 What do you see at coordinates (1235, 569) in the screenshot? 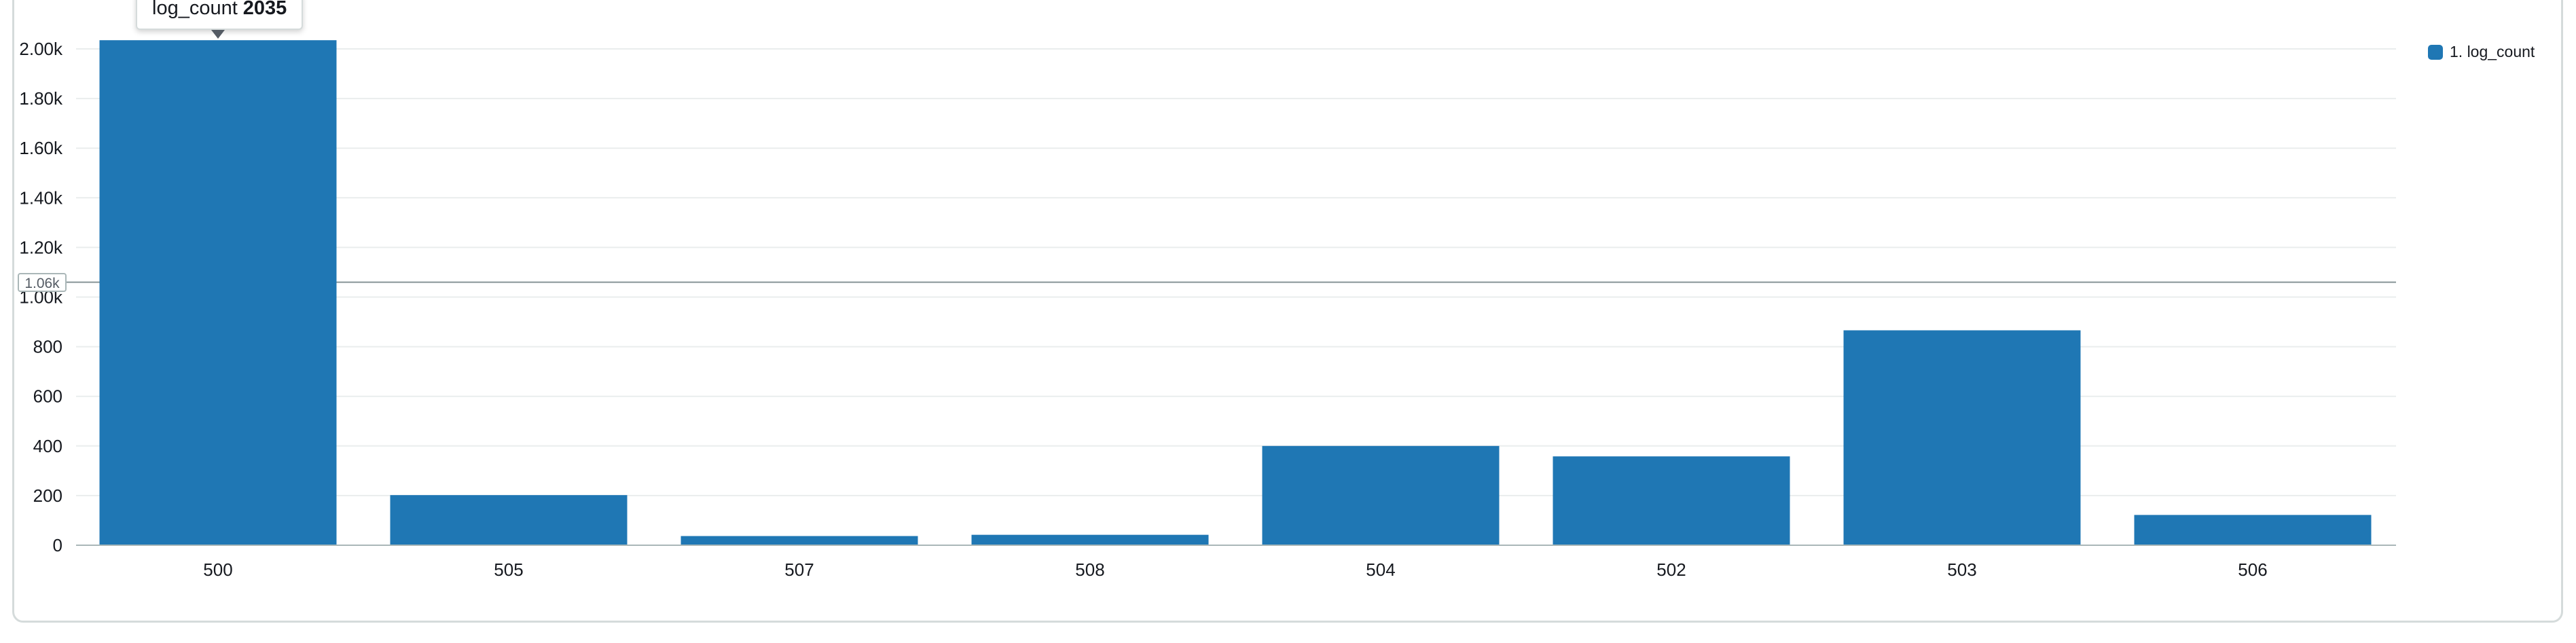
I see `x-axis: 500 505 507 508 504 502 503 506` at bounding box center [1235, 569].